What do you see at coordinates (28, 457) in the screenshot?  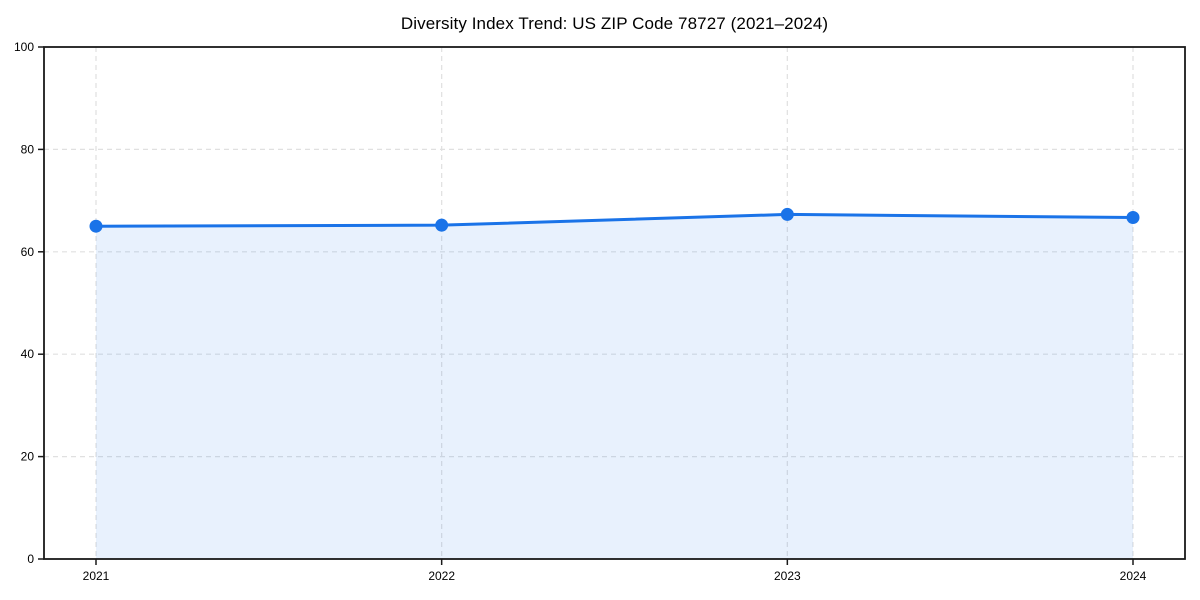 I see `y-tick-label: 20` at bounding box center [28, 457].